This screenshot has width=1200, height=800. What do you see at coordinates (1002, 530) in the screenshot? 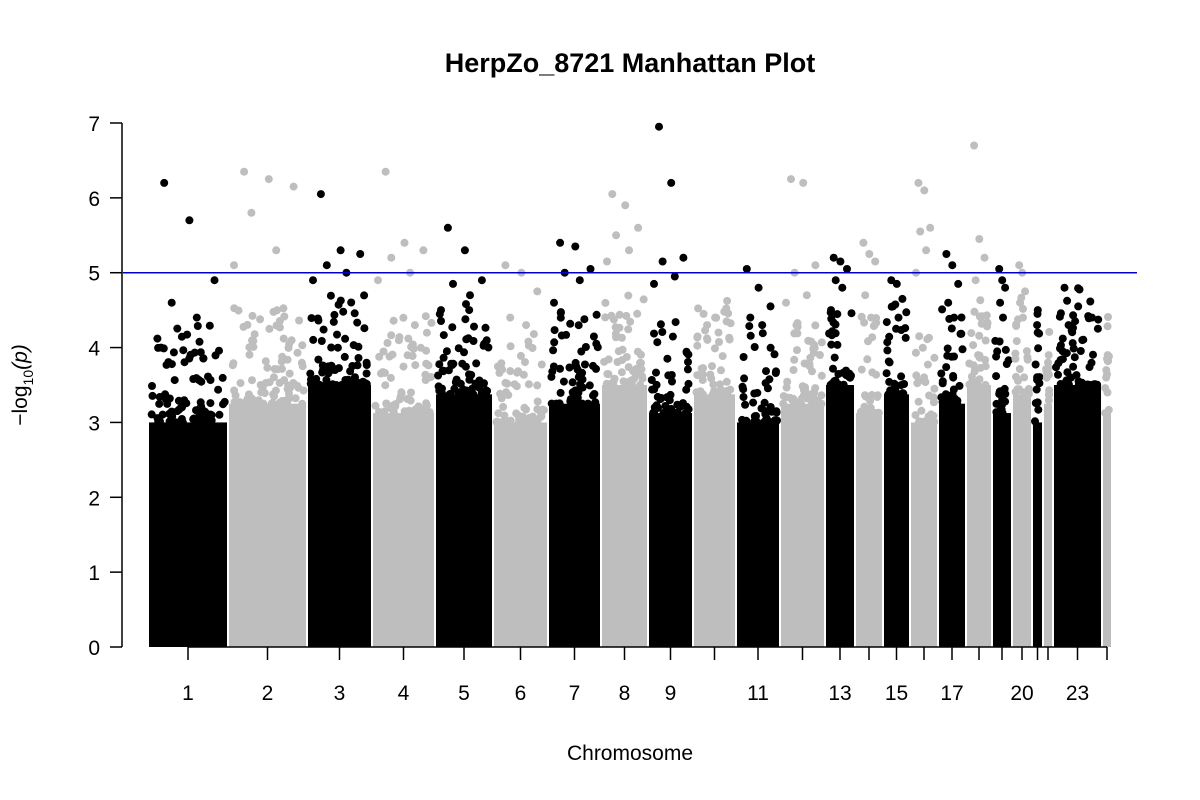
I see `chromosome-19-snp-band` at bounding box center [1002, 530].